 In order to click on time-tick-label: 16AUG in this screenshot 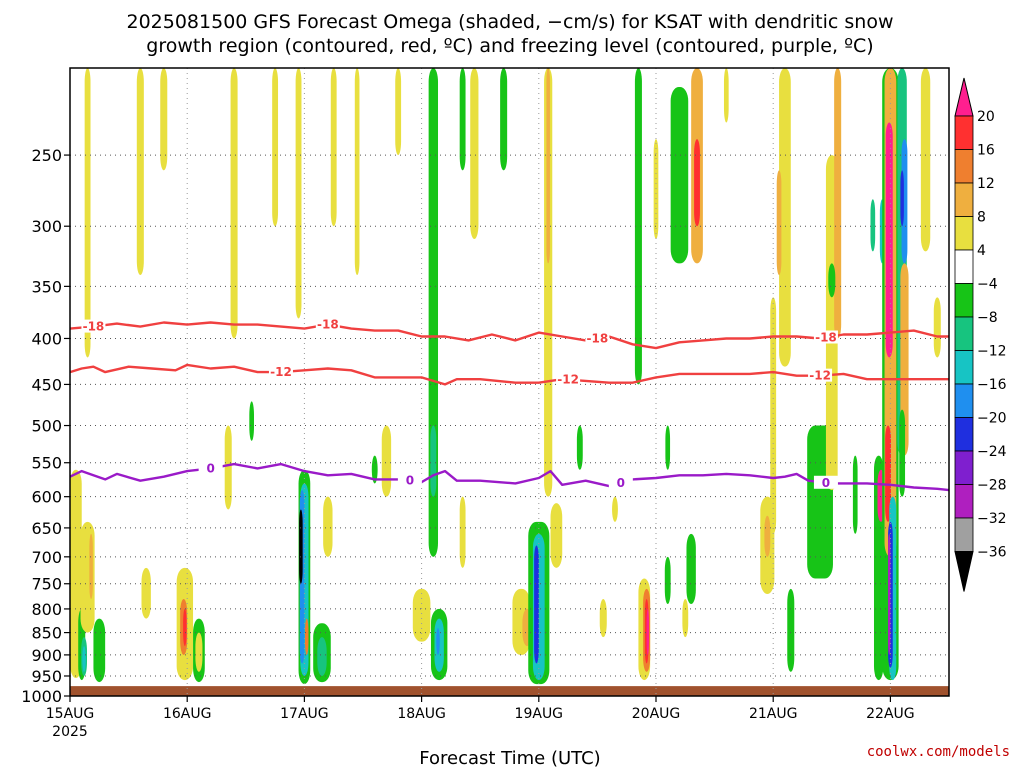, I will do `click(187, 714)`.